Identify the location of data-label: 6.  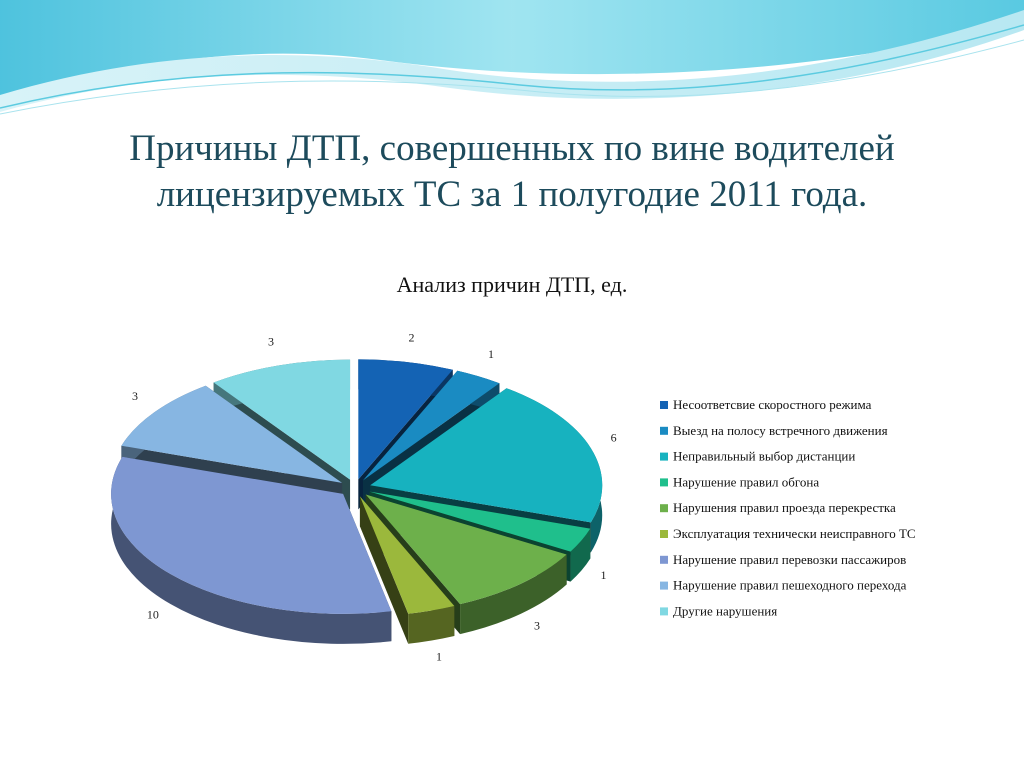
(614, 438).